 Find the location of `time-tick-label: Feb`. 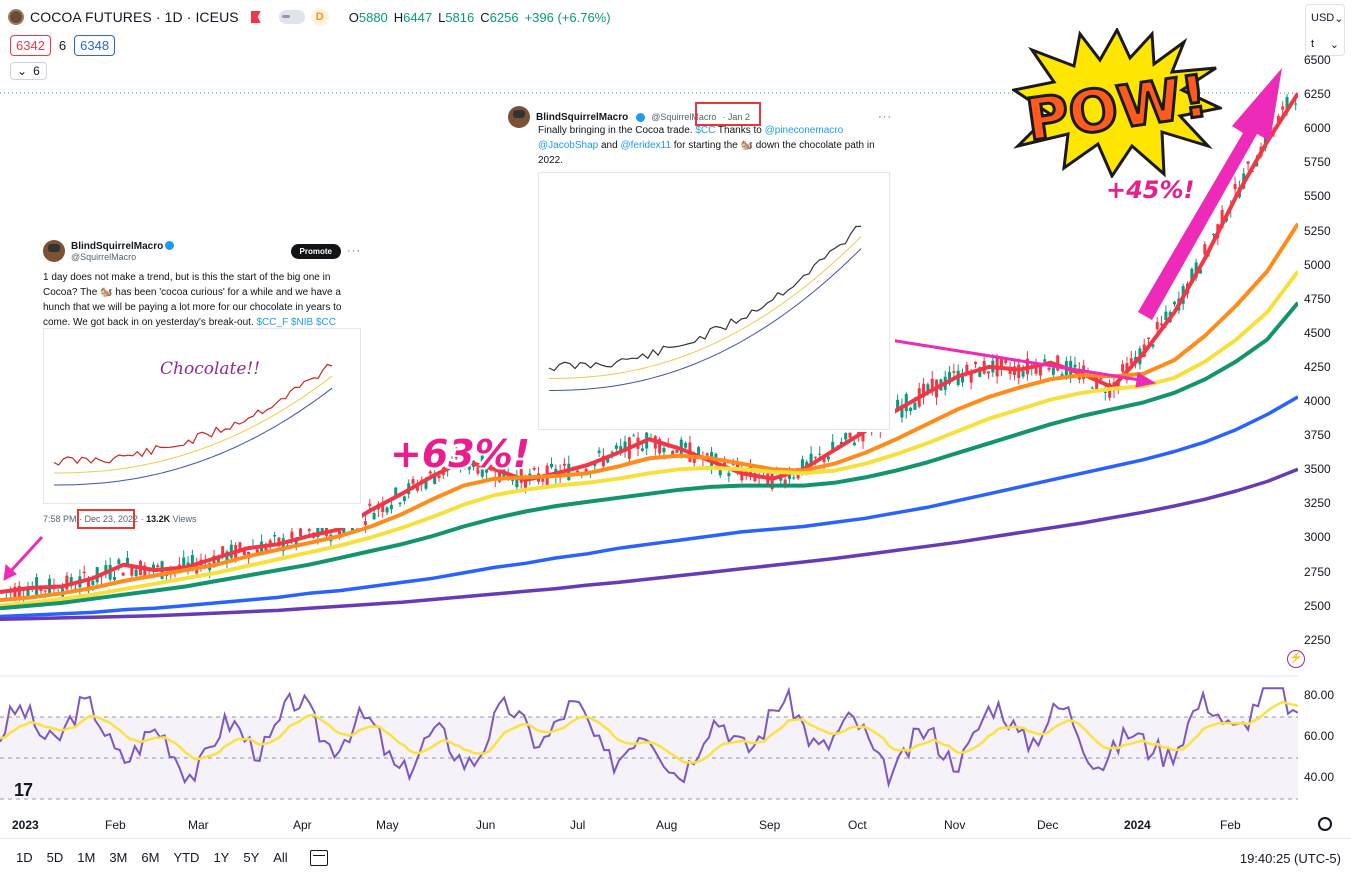

time-tick-label: Feb is located at coordinates (1230, 825).